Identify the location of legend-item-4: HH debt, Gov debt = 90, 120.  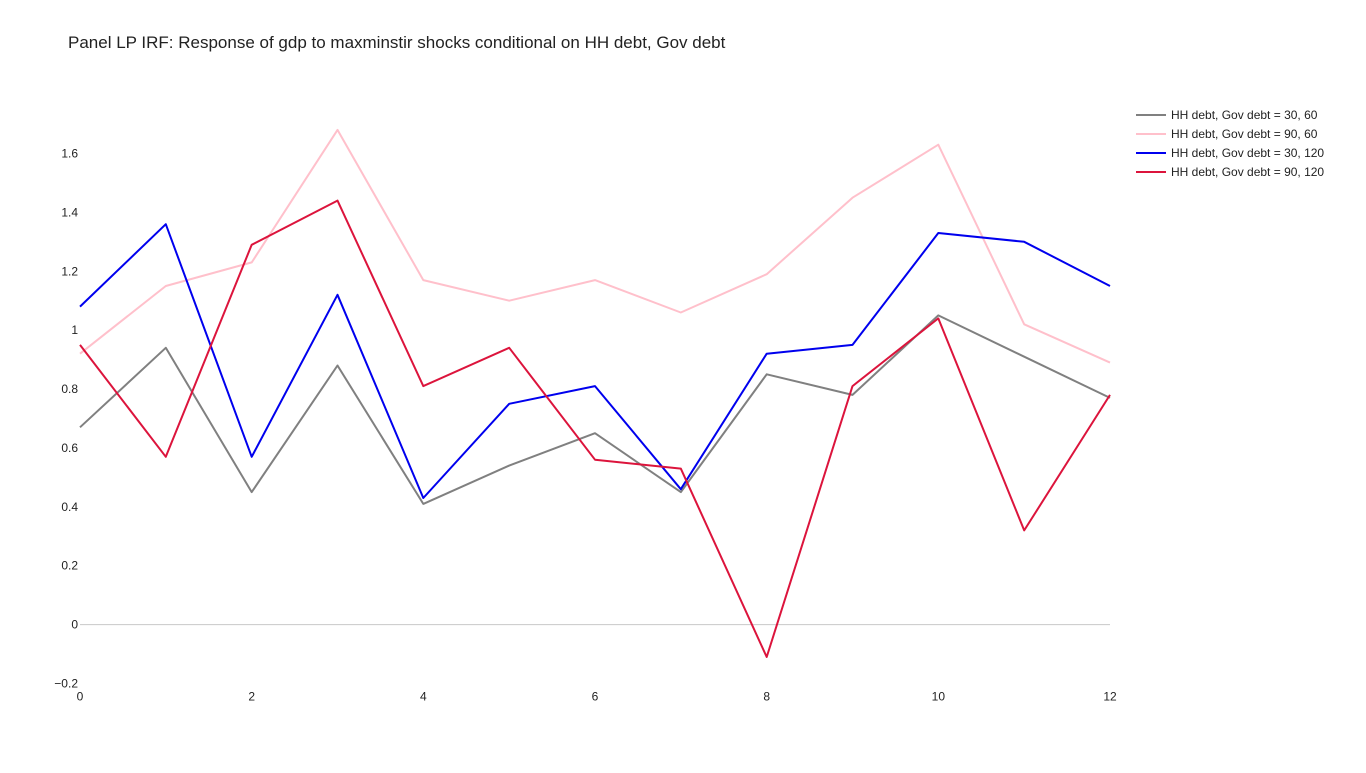
(1250, 171).